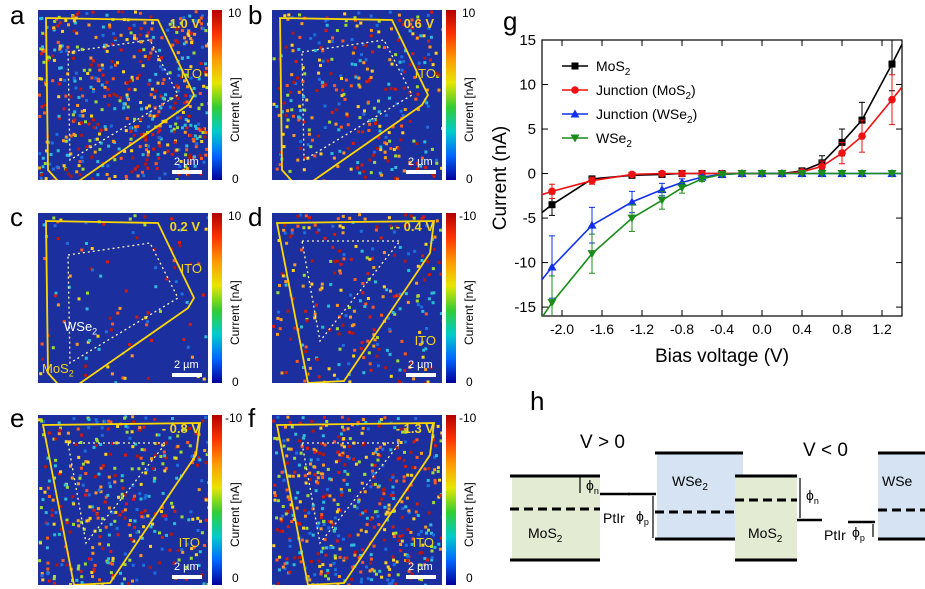  Describe the element at coordinates (500, 178) in the screenshot. I see `y-axis-label: Current (nA)` at that location.